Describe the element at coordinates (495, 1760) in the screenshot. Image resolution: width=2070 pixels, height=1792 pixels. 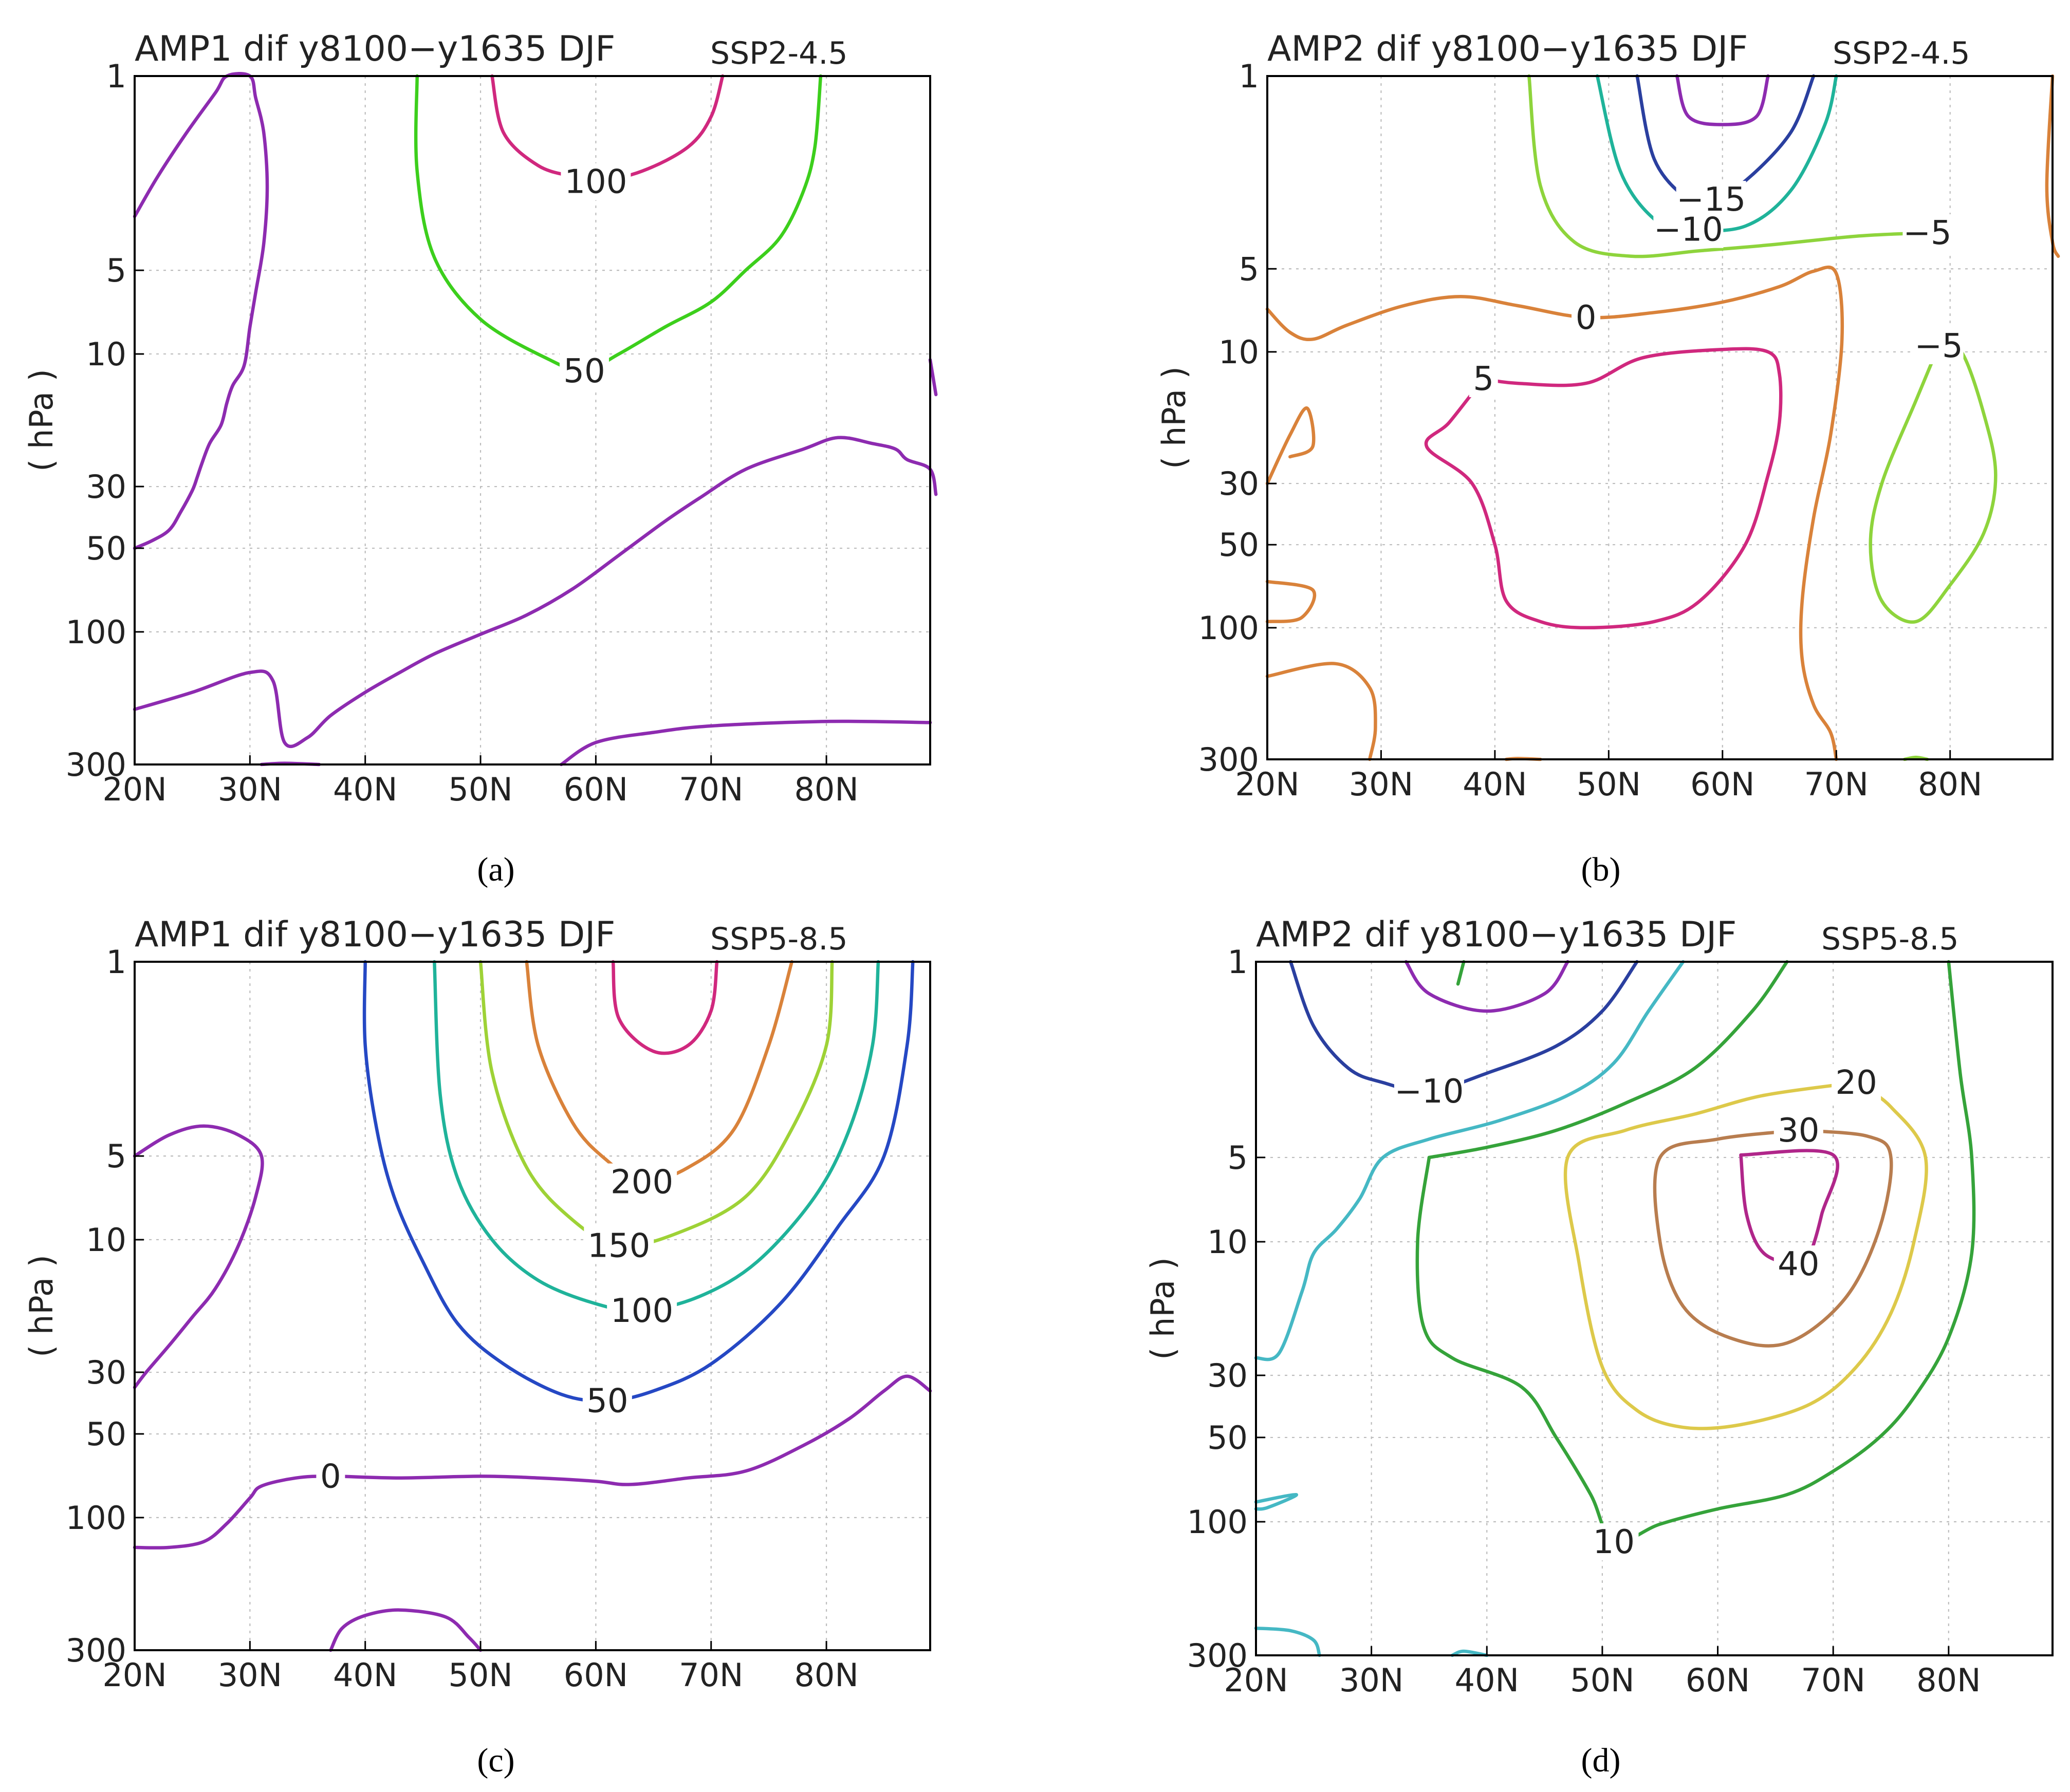
I see `caption-c: (c)` at that location.